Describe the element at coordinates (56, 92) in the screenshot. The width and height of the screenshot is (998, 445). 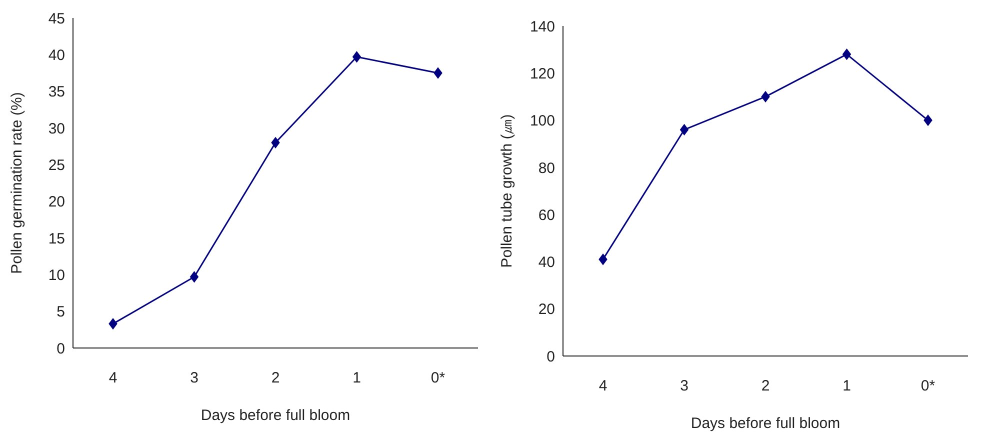
I see `y-tick-label: 35` at that location.